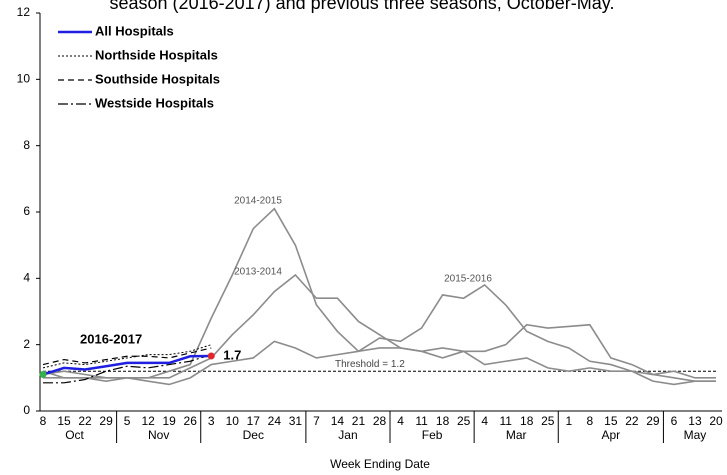  What do you see at coordinates (568, 421) in the screenshot?
I see `x-tick-label: 1` at bounding box center [568, 421].